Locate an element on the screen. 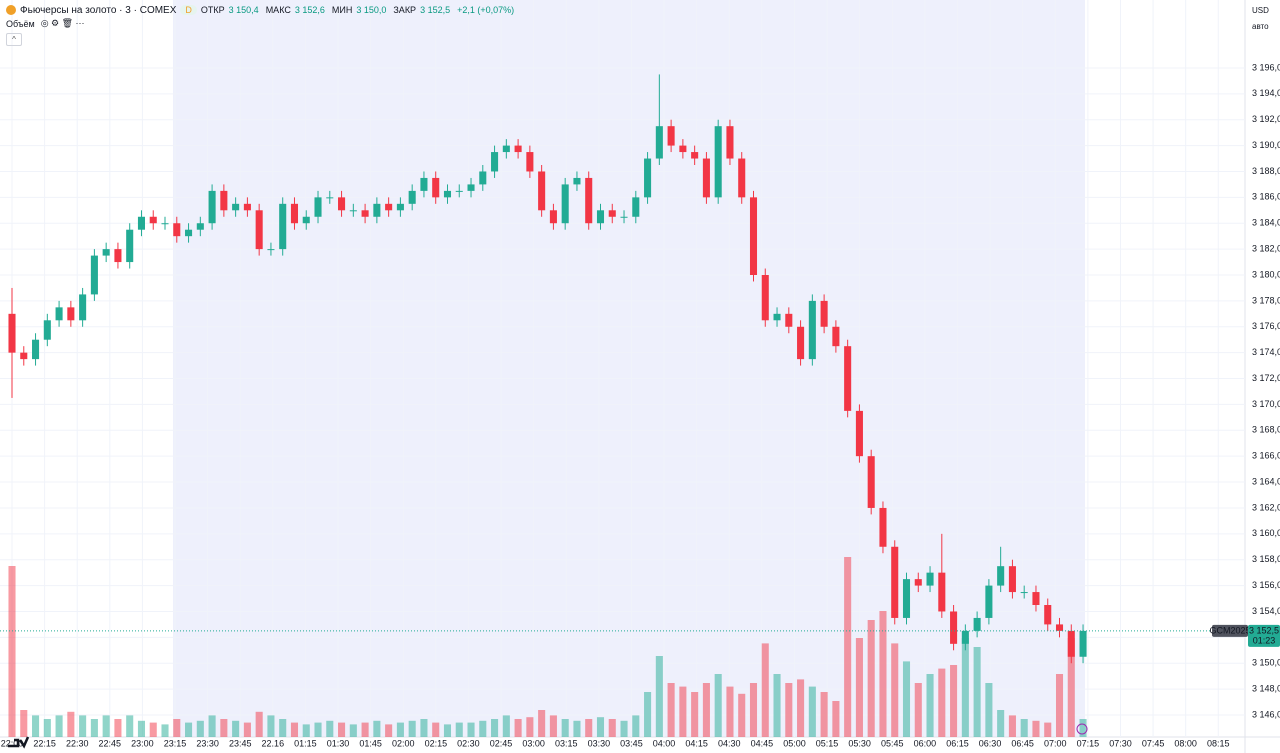 This screenshot has height=753, width=1280. y-tick-label: 3 174,0 is located at coordinates (1266, 352).